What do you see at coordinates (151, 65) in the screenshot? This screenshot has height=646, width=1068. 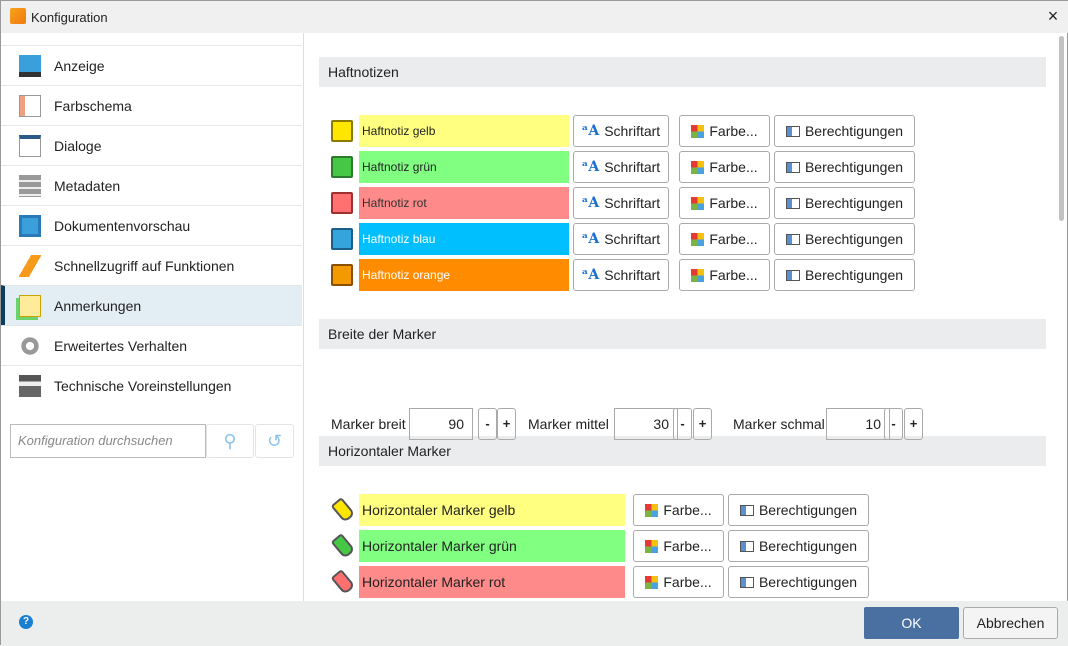 I see `sidebar-item-anzeige: Anzeige` at bounding box center [151, 65].